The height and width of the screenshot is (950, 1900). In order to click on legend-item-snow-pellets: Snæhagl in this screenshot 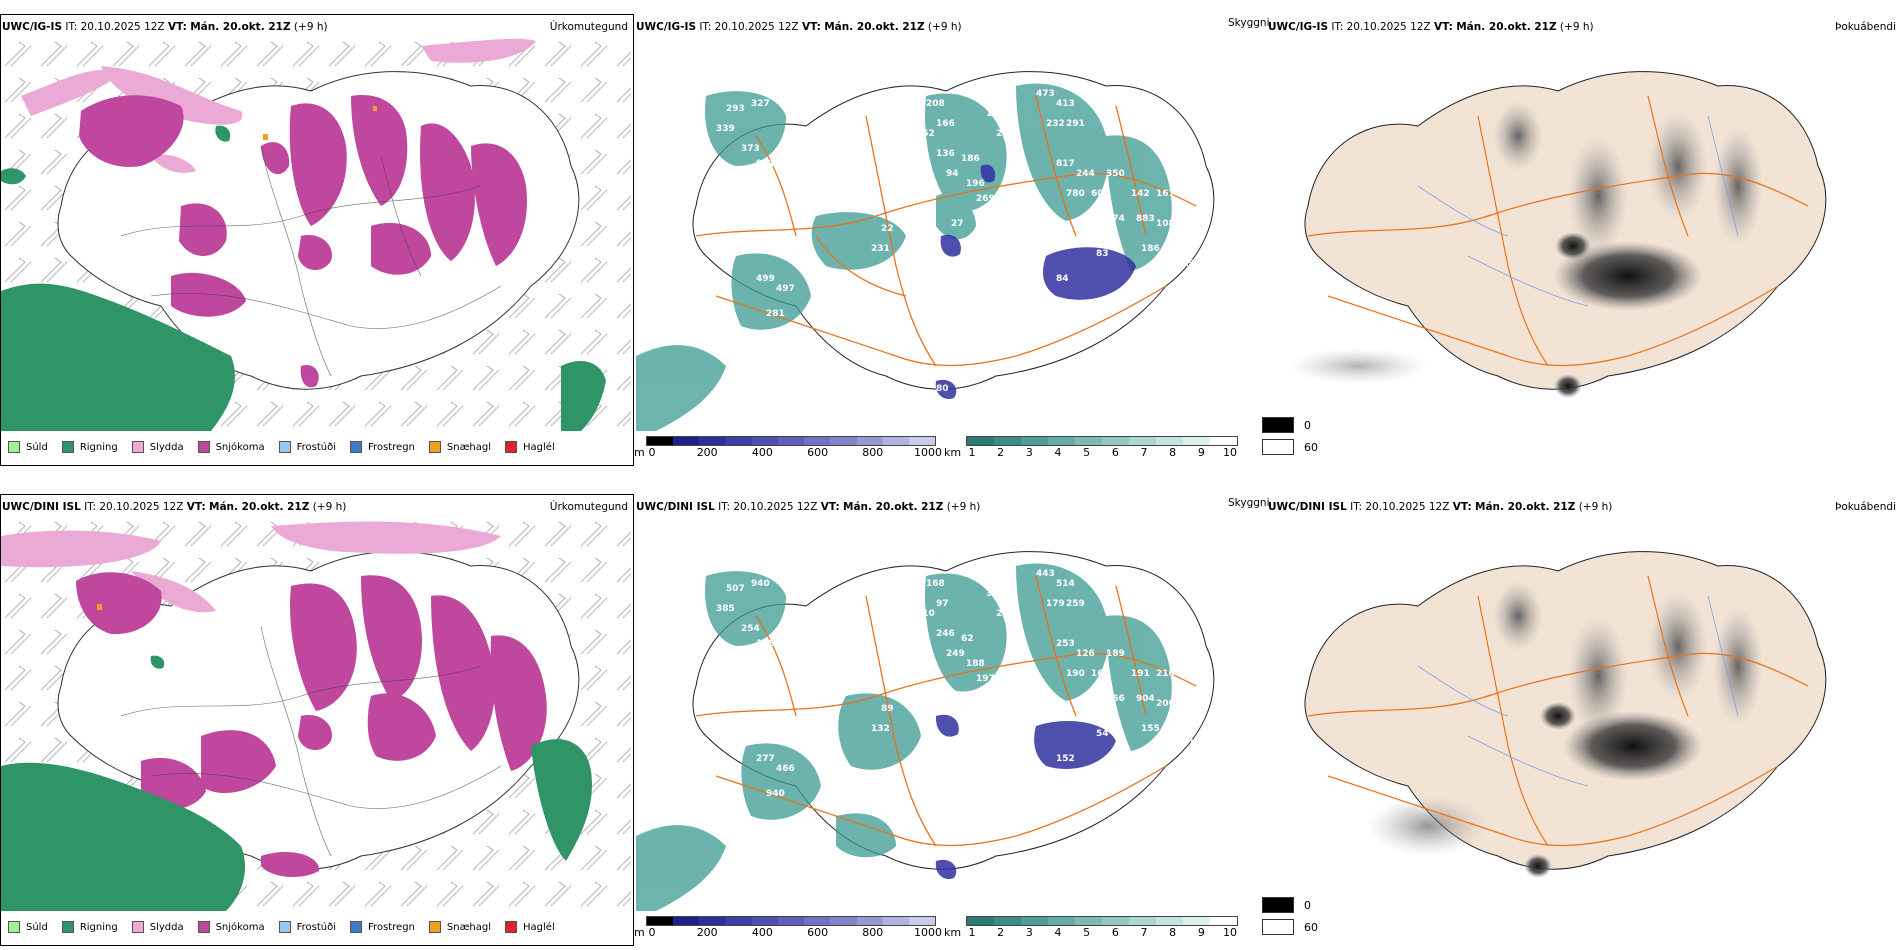, I will do `click(459, 927)`.